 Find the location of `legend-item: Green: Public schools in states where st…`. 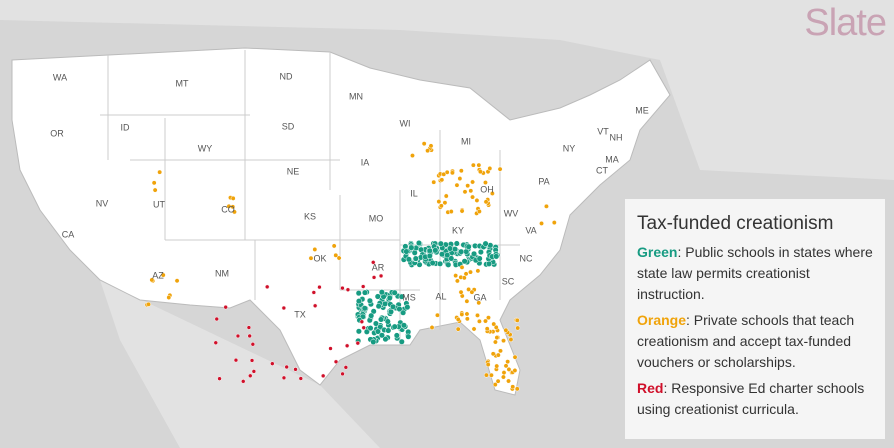

legend-item: Green: Public schools in states where st… is located at coordinates (755, 273).